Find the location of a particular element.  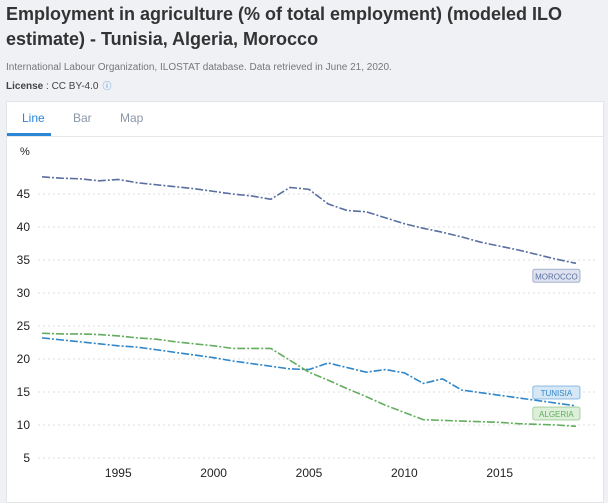

x-tick-label: 2000 is located at coordinates (213, 473).